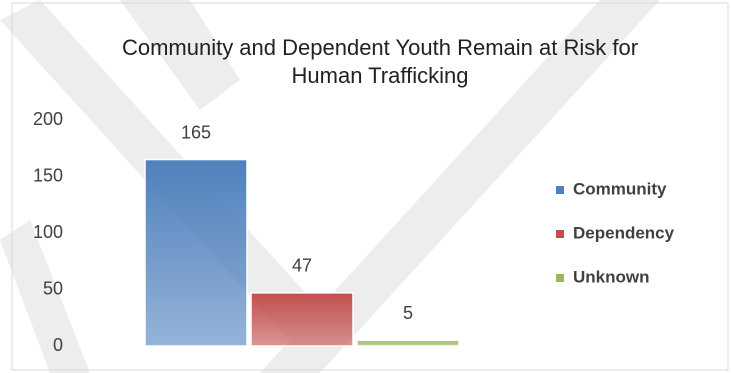  Describe the element at coordinates (620, 188) in the screenshot. I see `legend-label: Community` at that location.